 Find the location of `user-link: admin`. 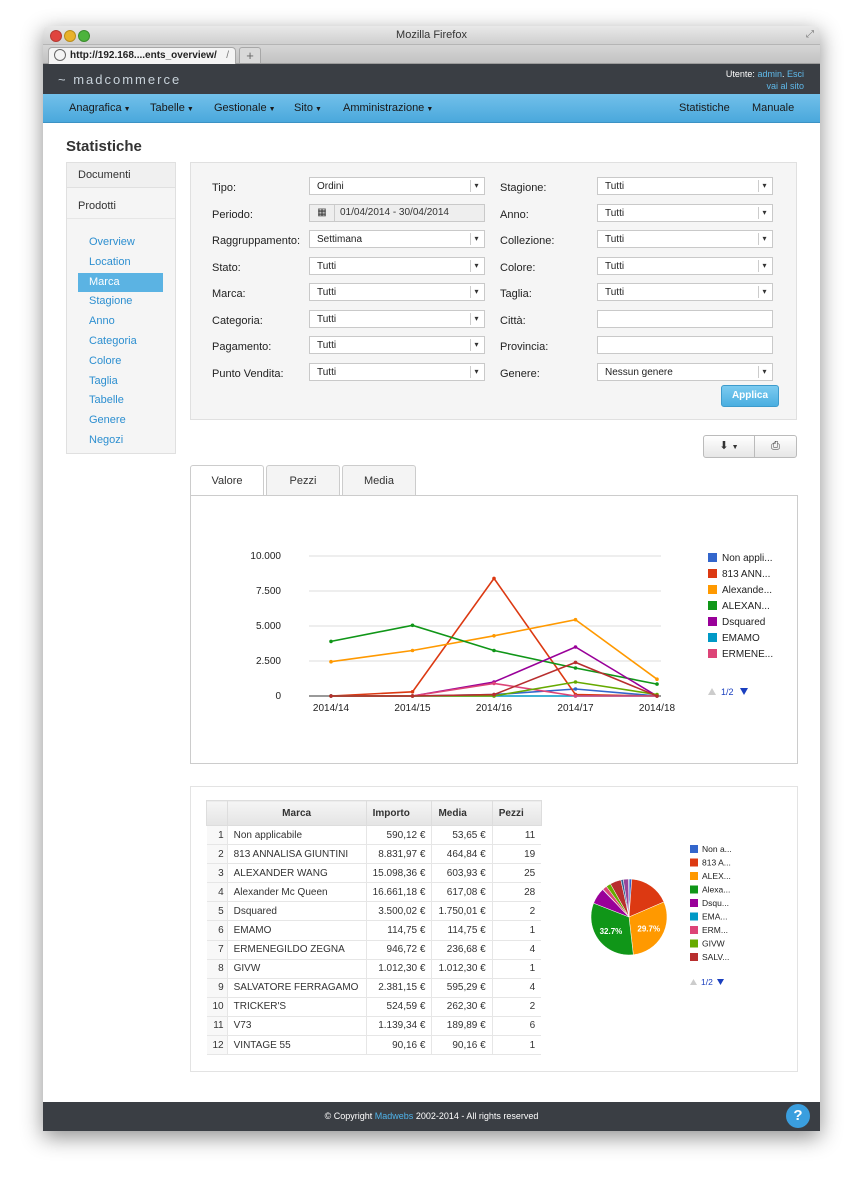

user-link: admin is located at coordinates (769, 74).